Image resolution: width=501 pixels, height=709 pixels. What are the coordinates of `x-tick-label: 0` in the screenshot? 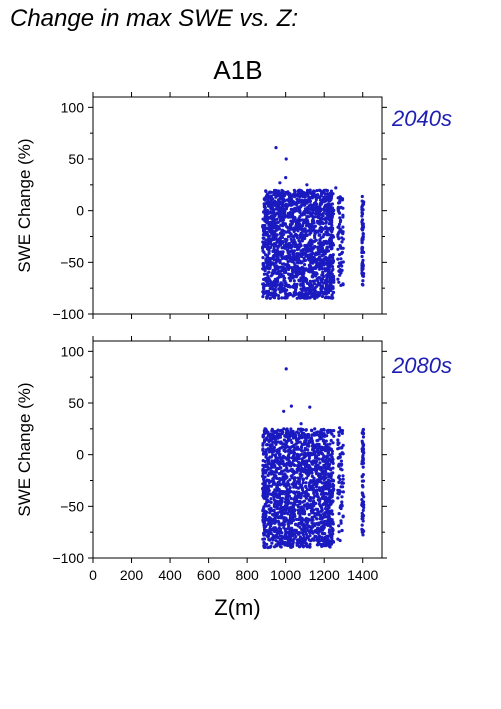 It's located at (93, 575).